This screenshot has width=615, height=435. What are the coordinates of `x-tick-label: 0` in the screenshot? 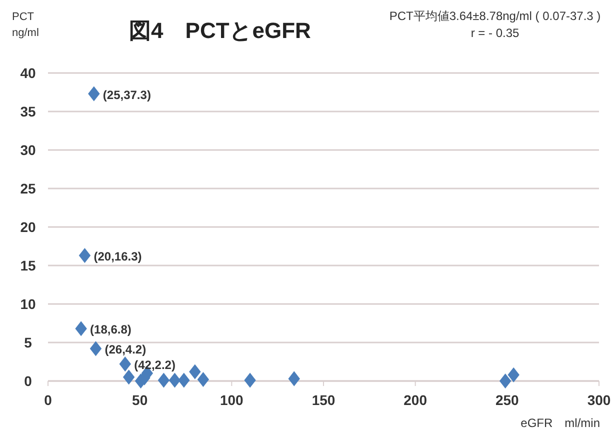 It's located at (48, 400).